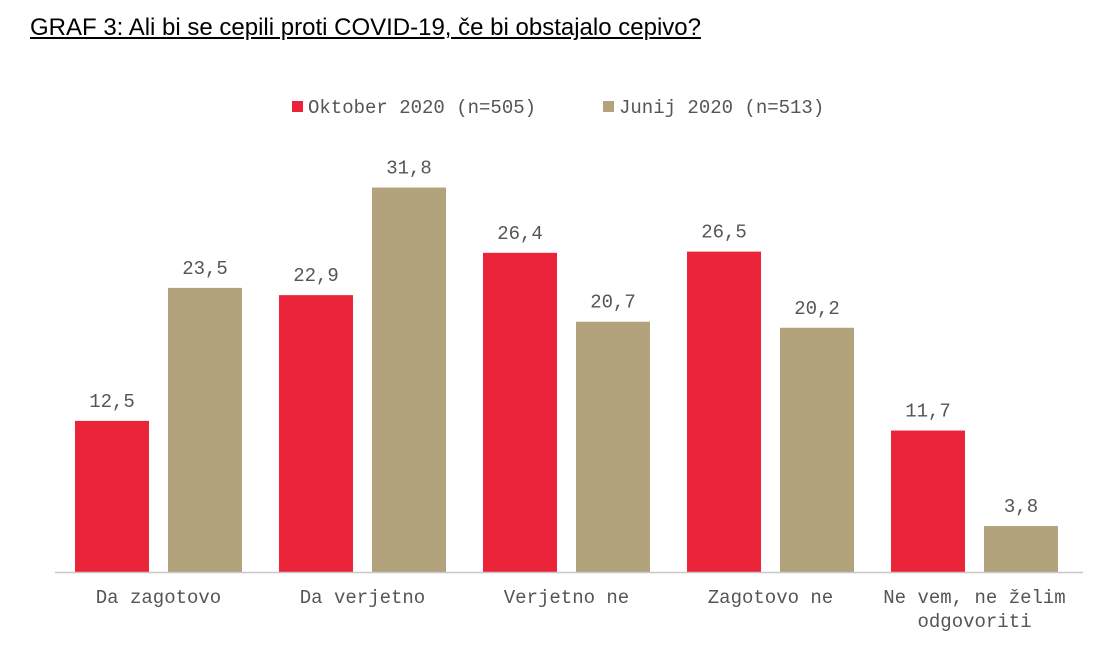  Describe the element at coordinates (817, 309) in the screenshot. I see `value-label-s1-c3: 20,2` at that location.